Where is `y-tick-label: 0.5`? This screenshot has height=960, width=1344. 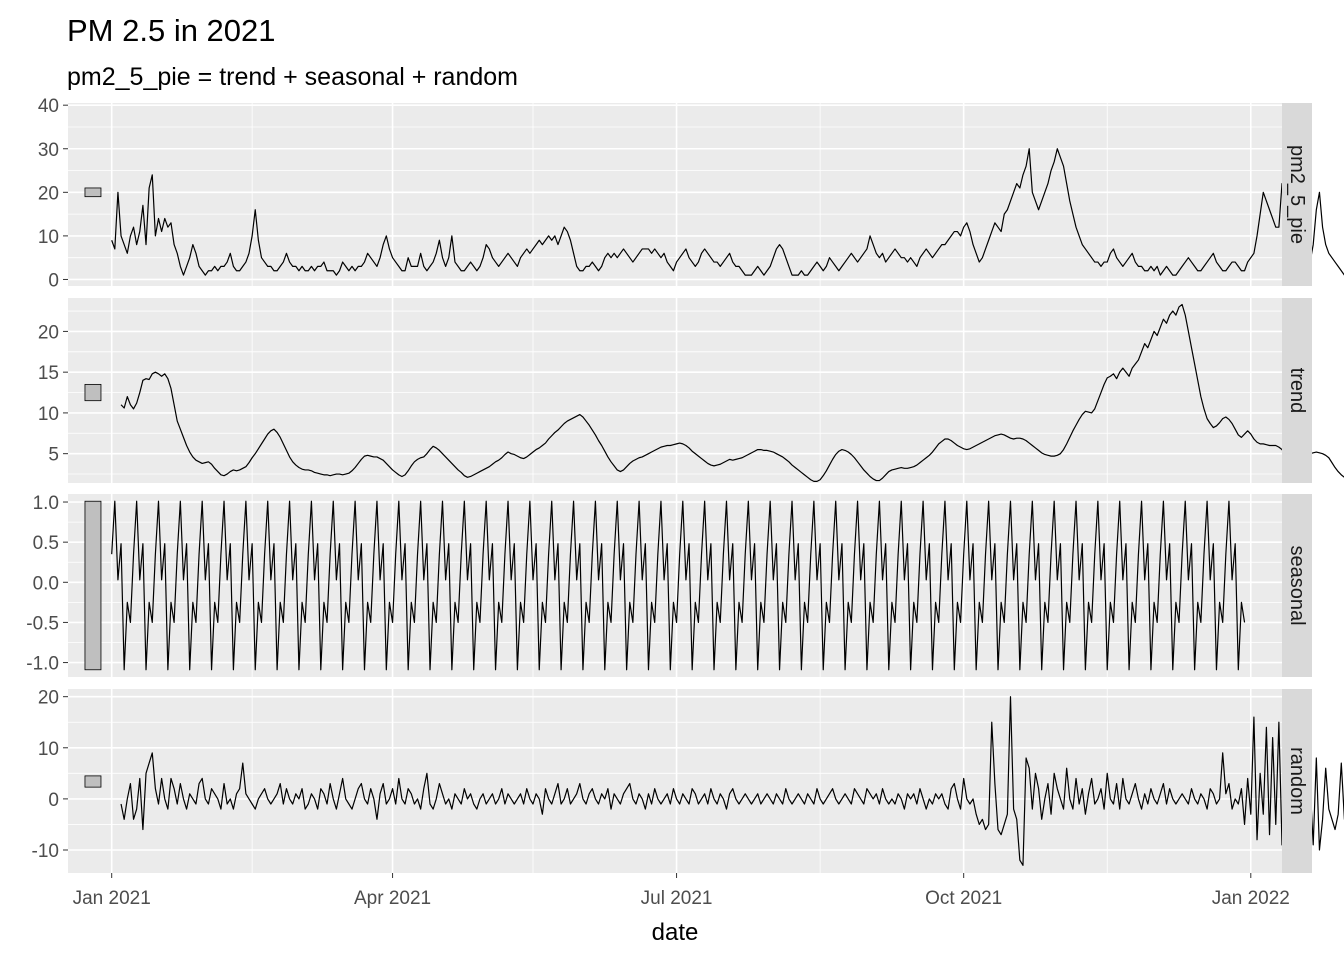
y-tick-label: 0.5 is located at coordinates (46, 543).